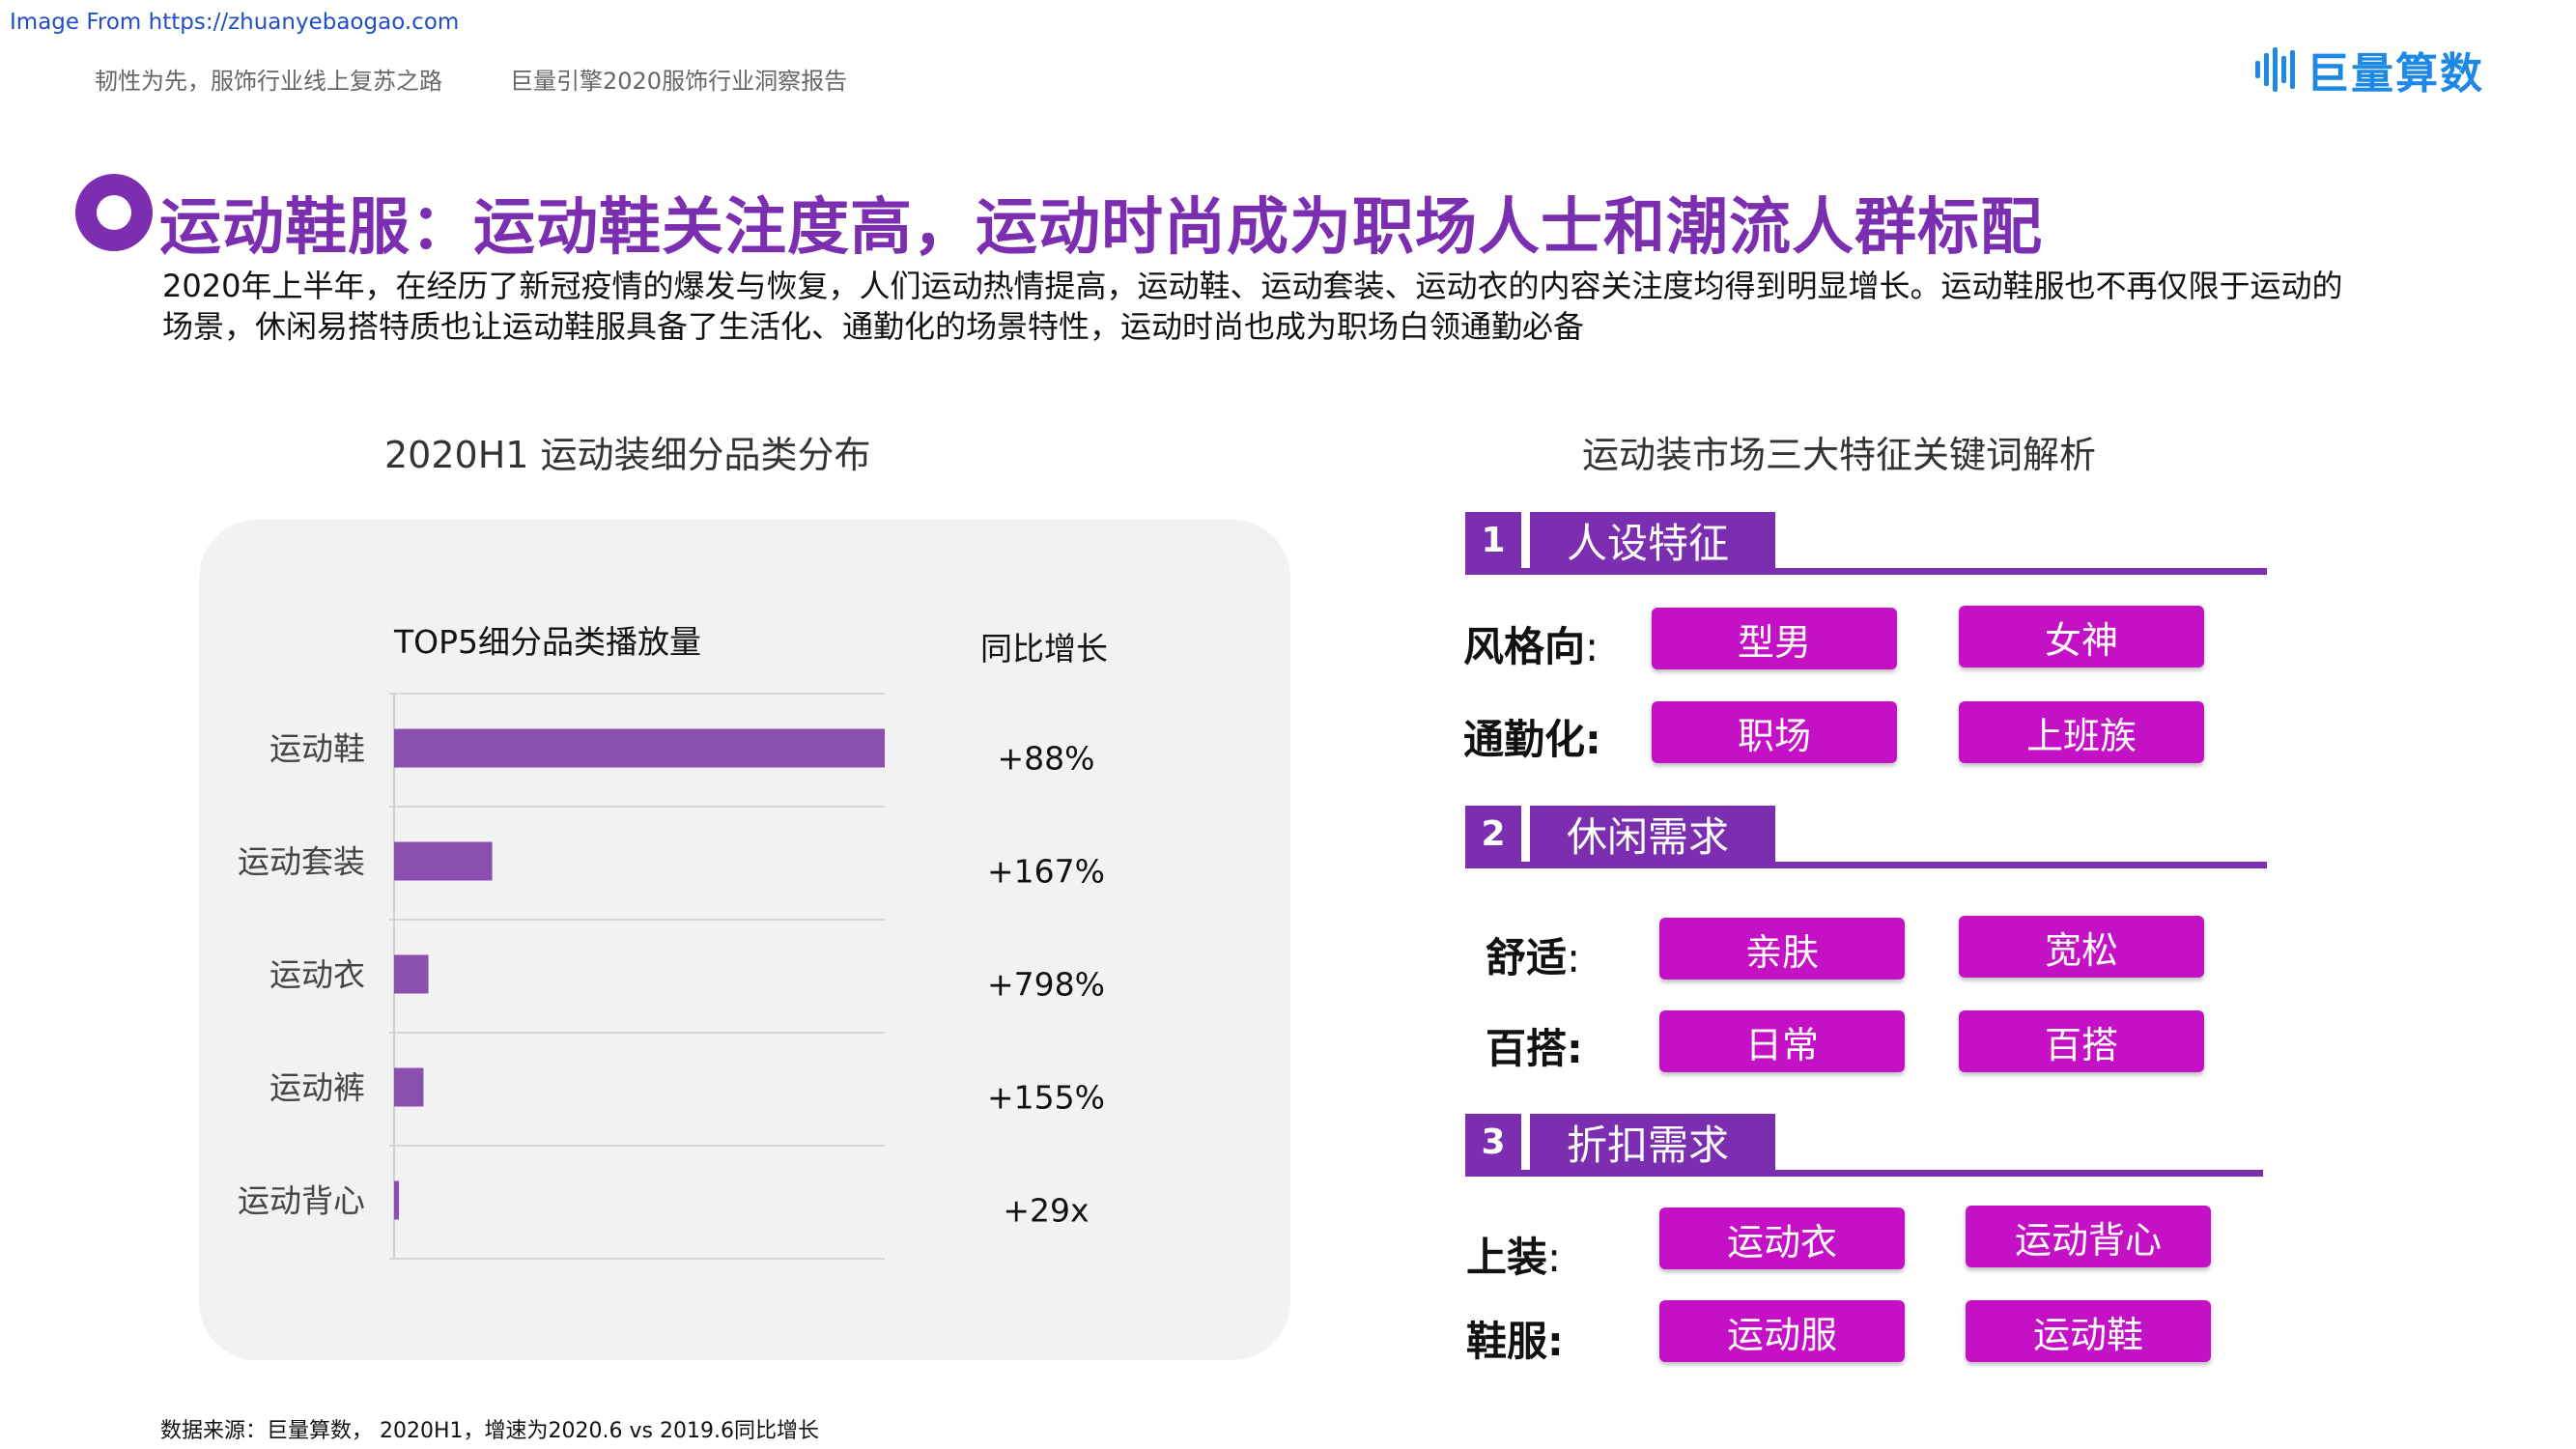 This screenshot has width=2576, height=1449. I want to click on logo: 巨量算数, so click(2369, 69).